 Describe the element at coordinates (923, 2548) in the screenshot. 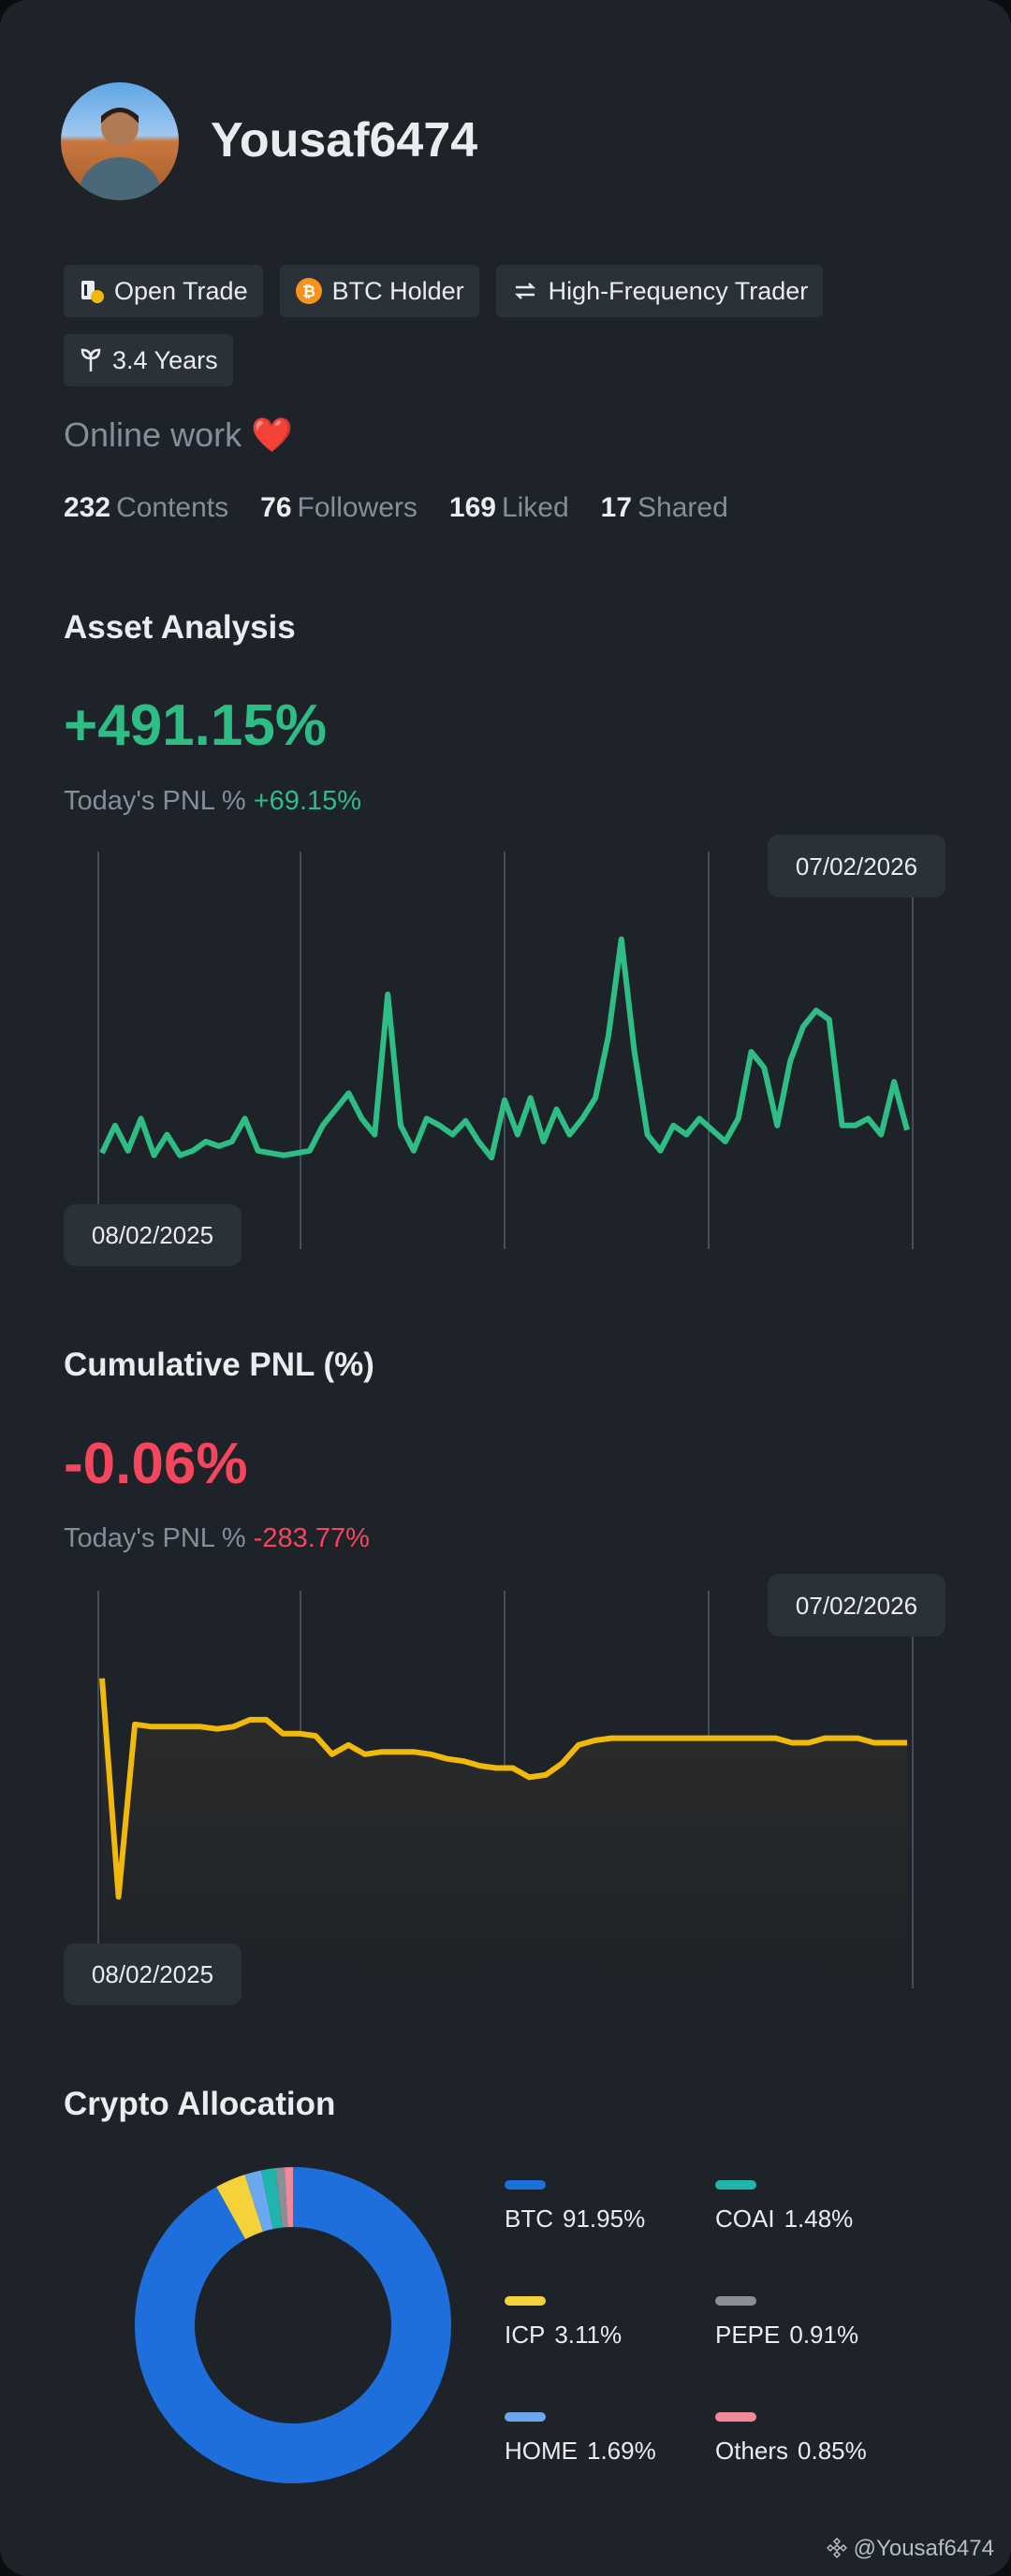

I see `footer-handle: @Yousaf6474` at that location.